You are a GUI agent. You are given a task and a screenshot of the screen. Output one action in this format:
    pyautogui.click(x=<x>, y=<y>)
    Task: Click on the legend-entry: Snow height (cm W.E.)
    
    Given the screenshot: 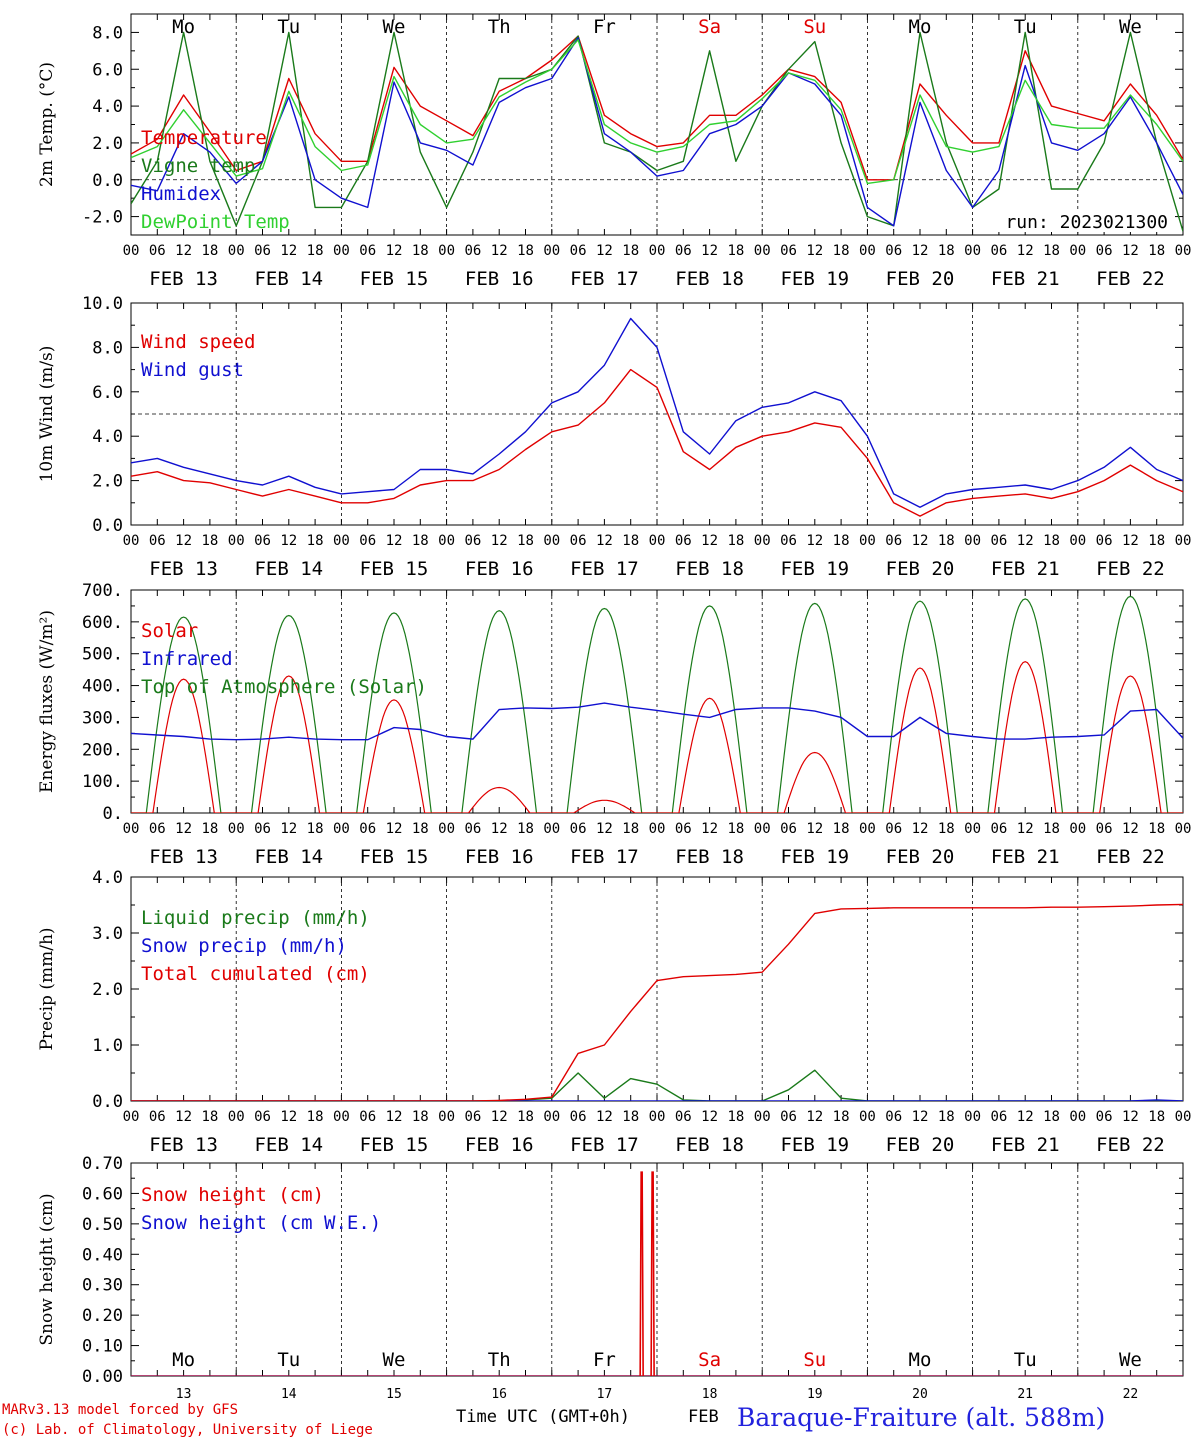 What is the action you would take?
    pyautogui.click(x=261, y=1223)
    